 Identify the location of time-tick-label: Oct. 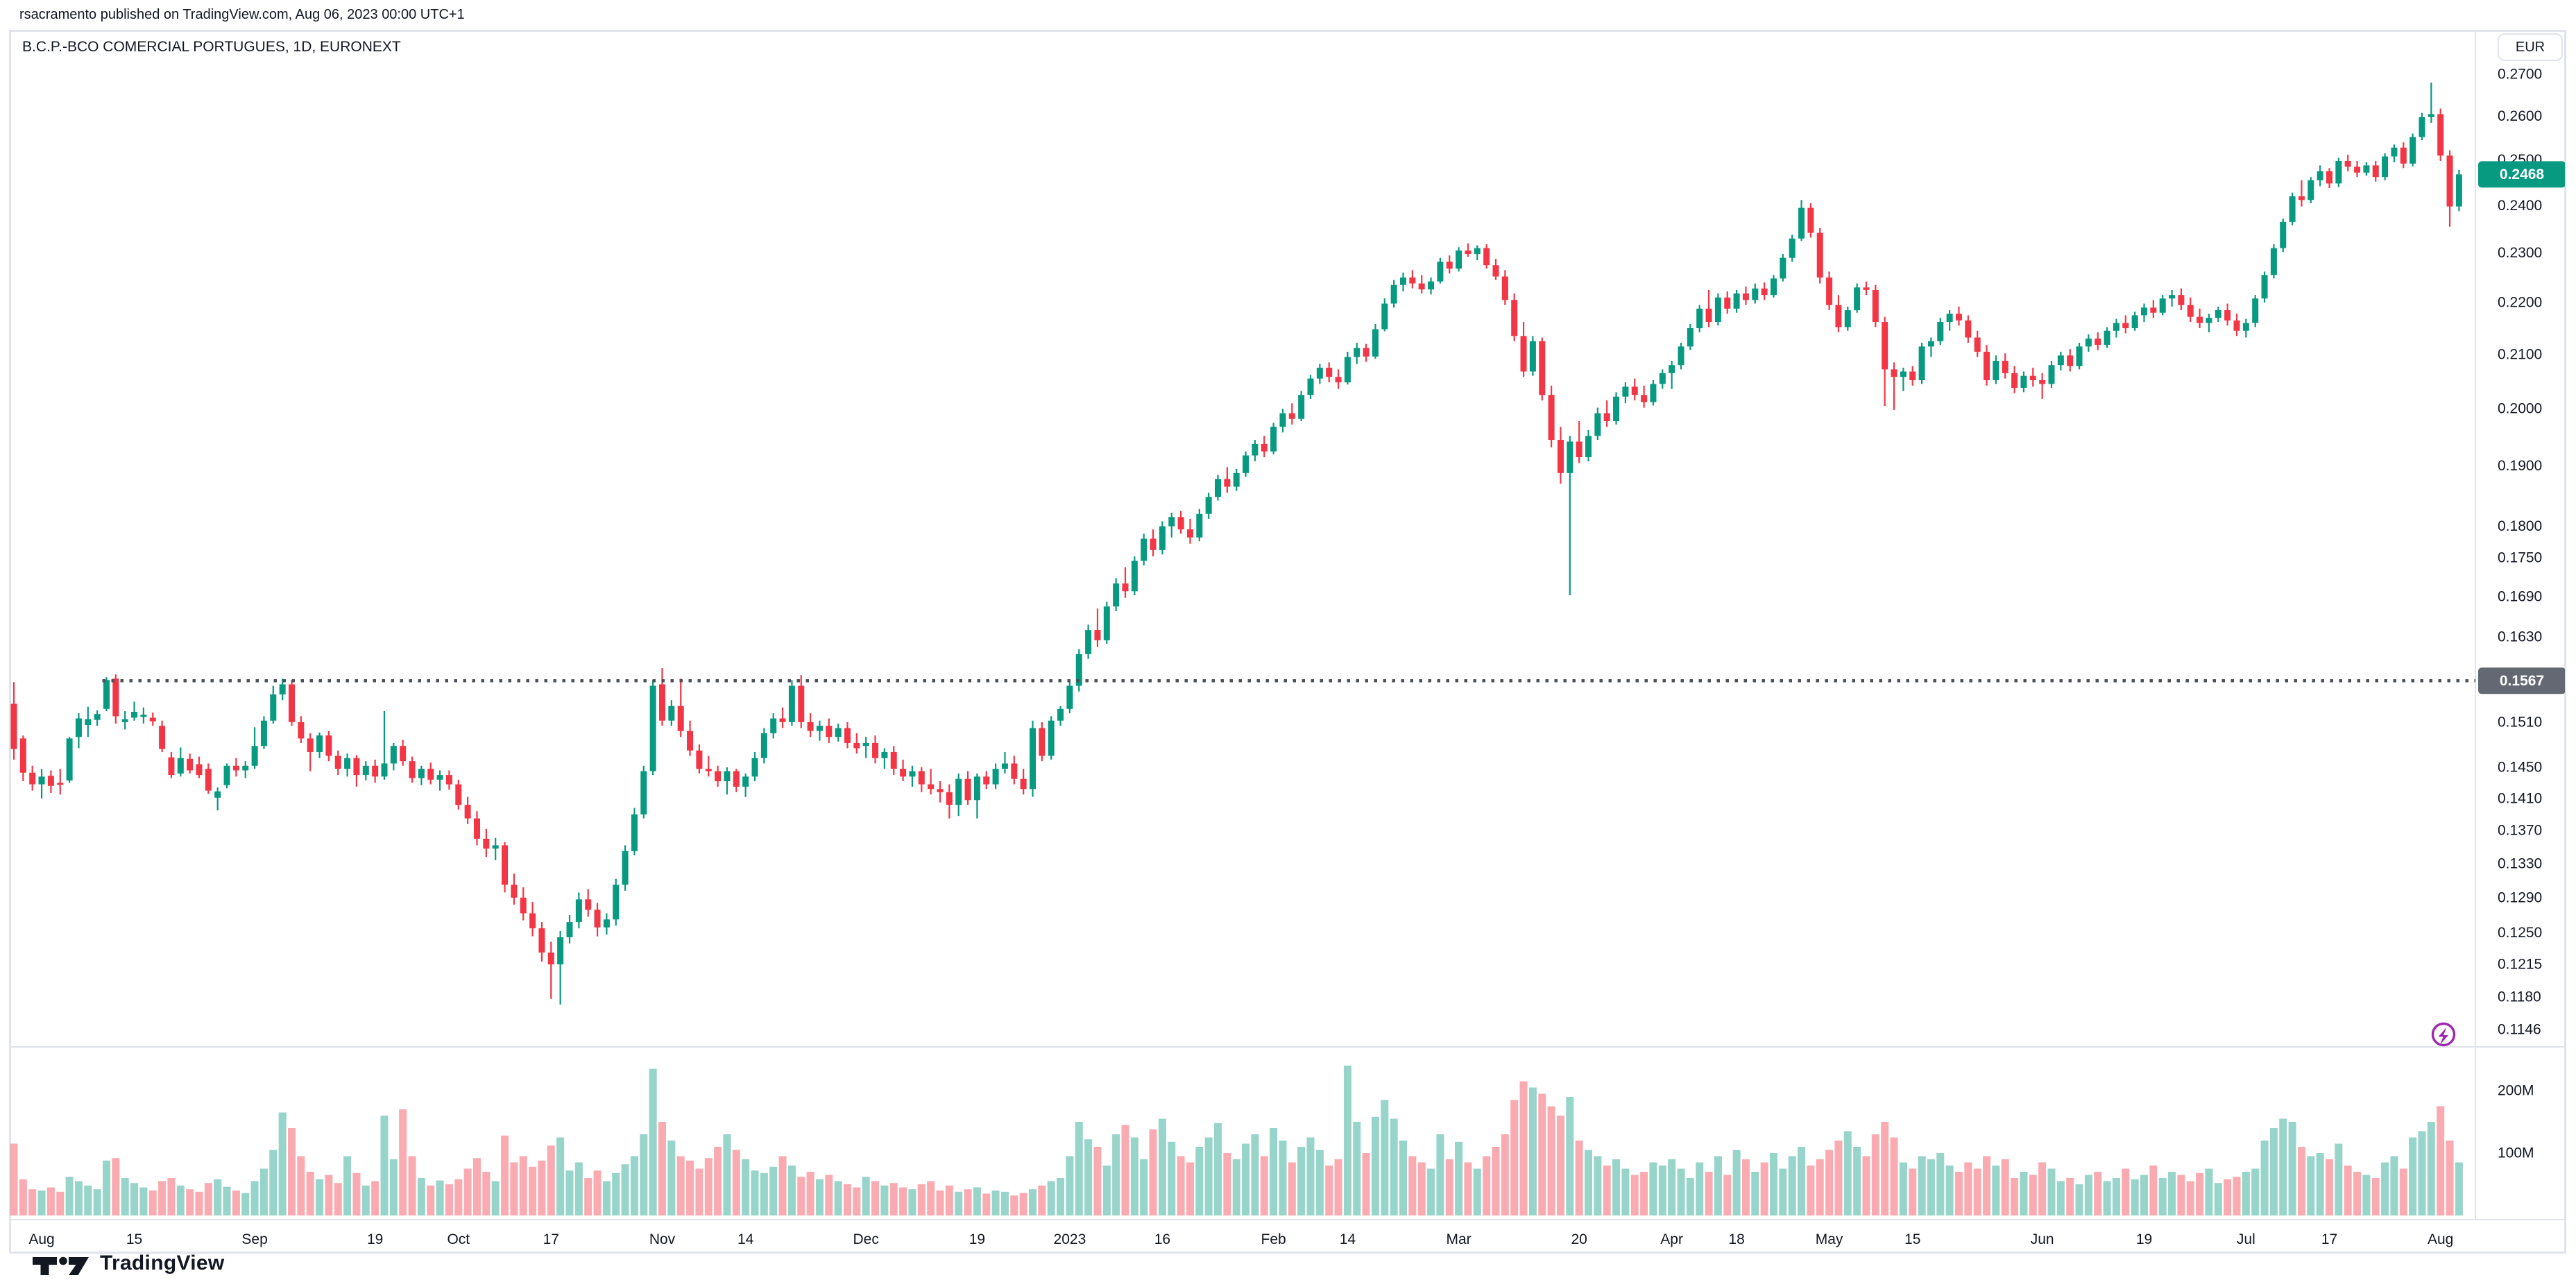
(458, 1239).